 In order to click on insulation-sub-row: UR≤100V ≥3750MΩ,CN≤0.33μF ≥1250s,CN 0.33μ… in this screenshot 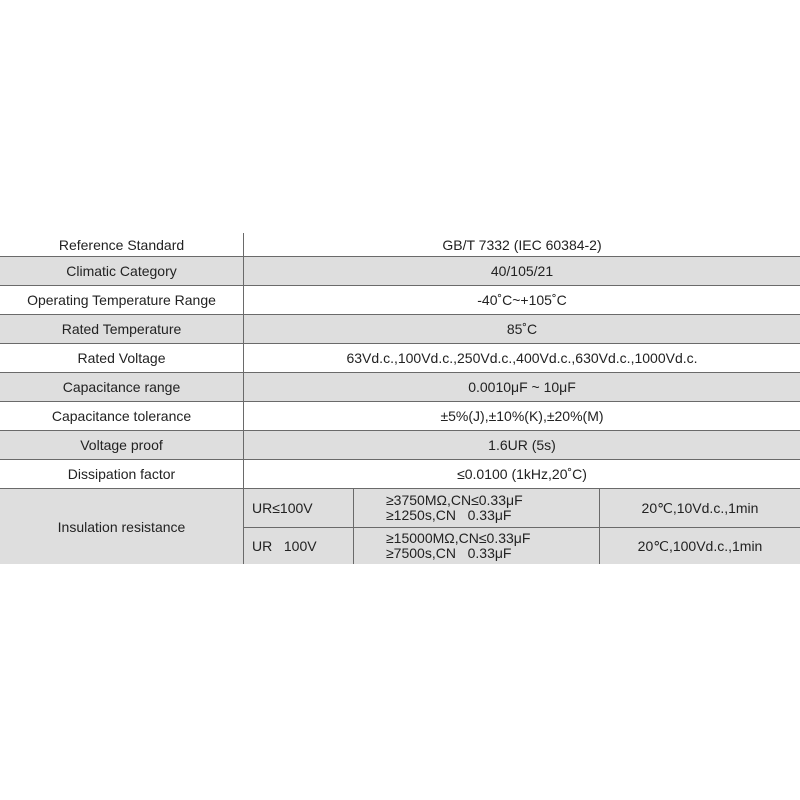, I will do `click(522, 508)`.